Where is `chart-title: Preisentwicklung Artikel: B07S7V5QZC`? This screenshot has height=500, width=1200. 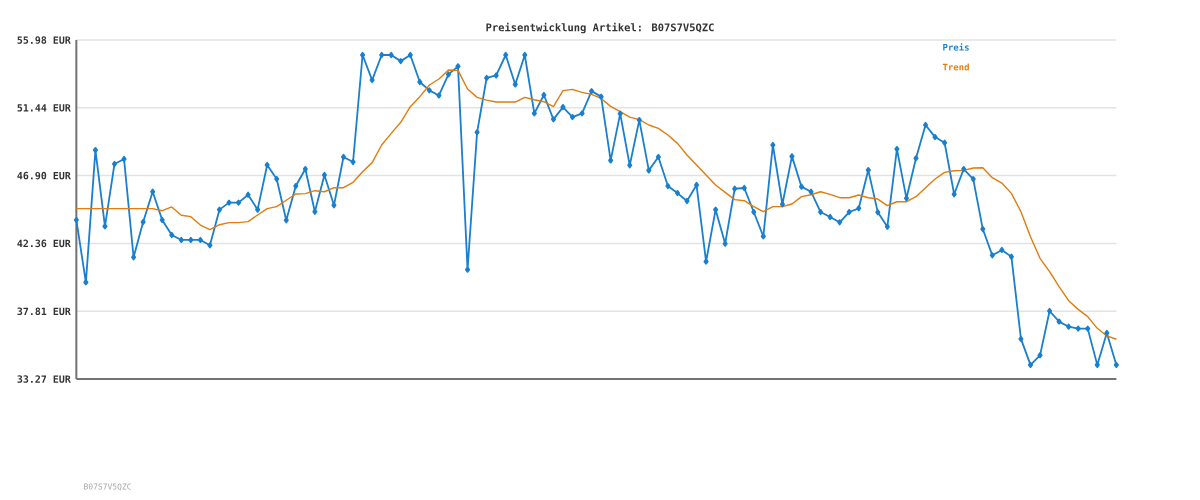
chart-title: Preisentwicklung Artikel: B07S7V5QZC is located at coordinates (600, 28).